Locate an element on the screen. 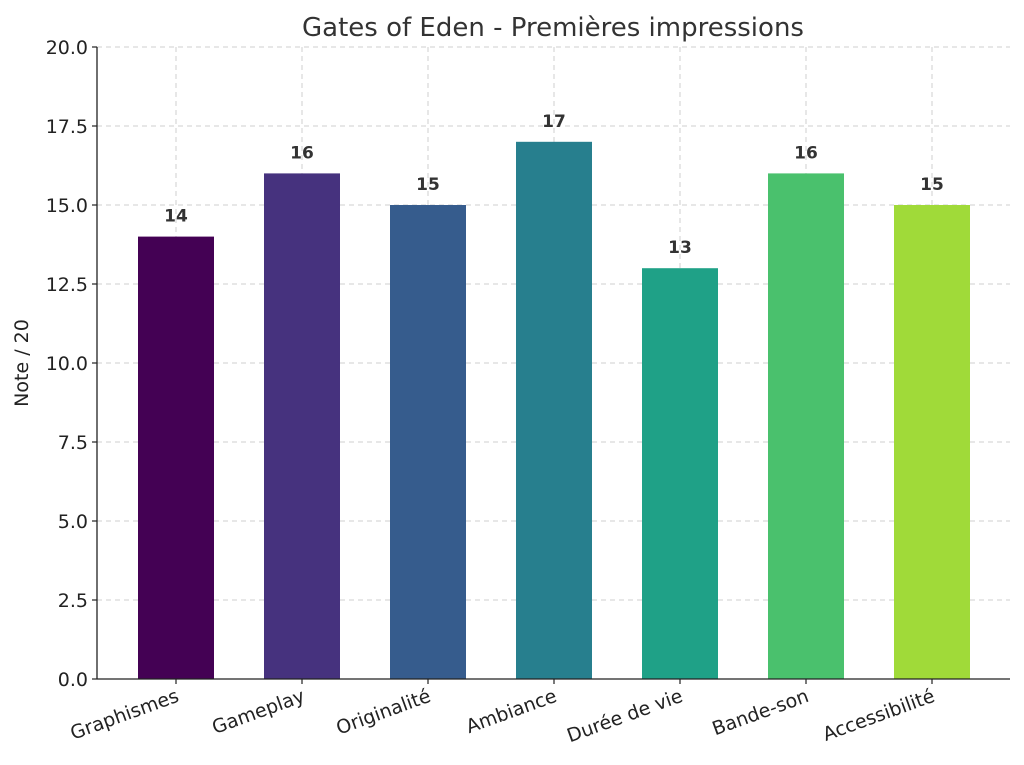 The height and width of the screenshot is (765, 1024). y-tick-label: 2.5 is located at coordinates (73, 601).